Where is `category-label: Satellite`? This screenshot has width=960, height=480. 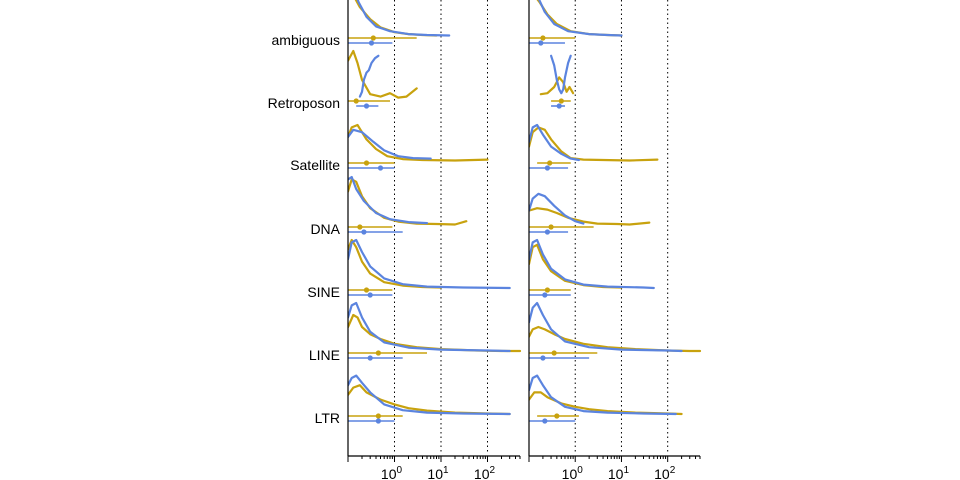
category-label: Satellite is located at coordinates (315, 165).